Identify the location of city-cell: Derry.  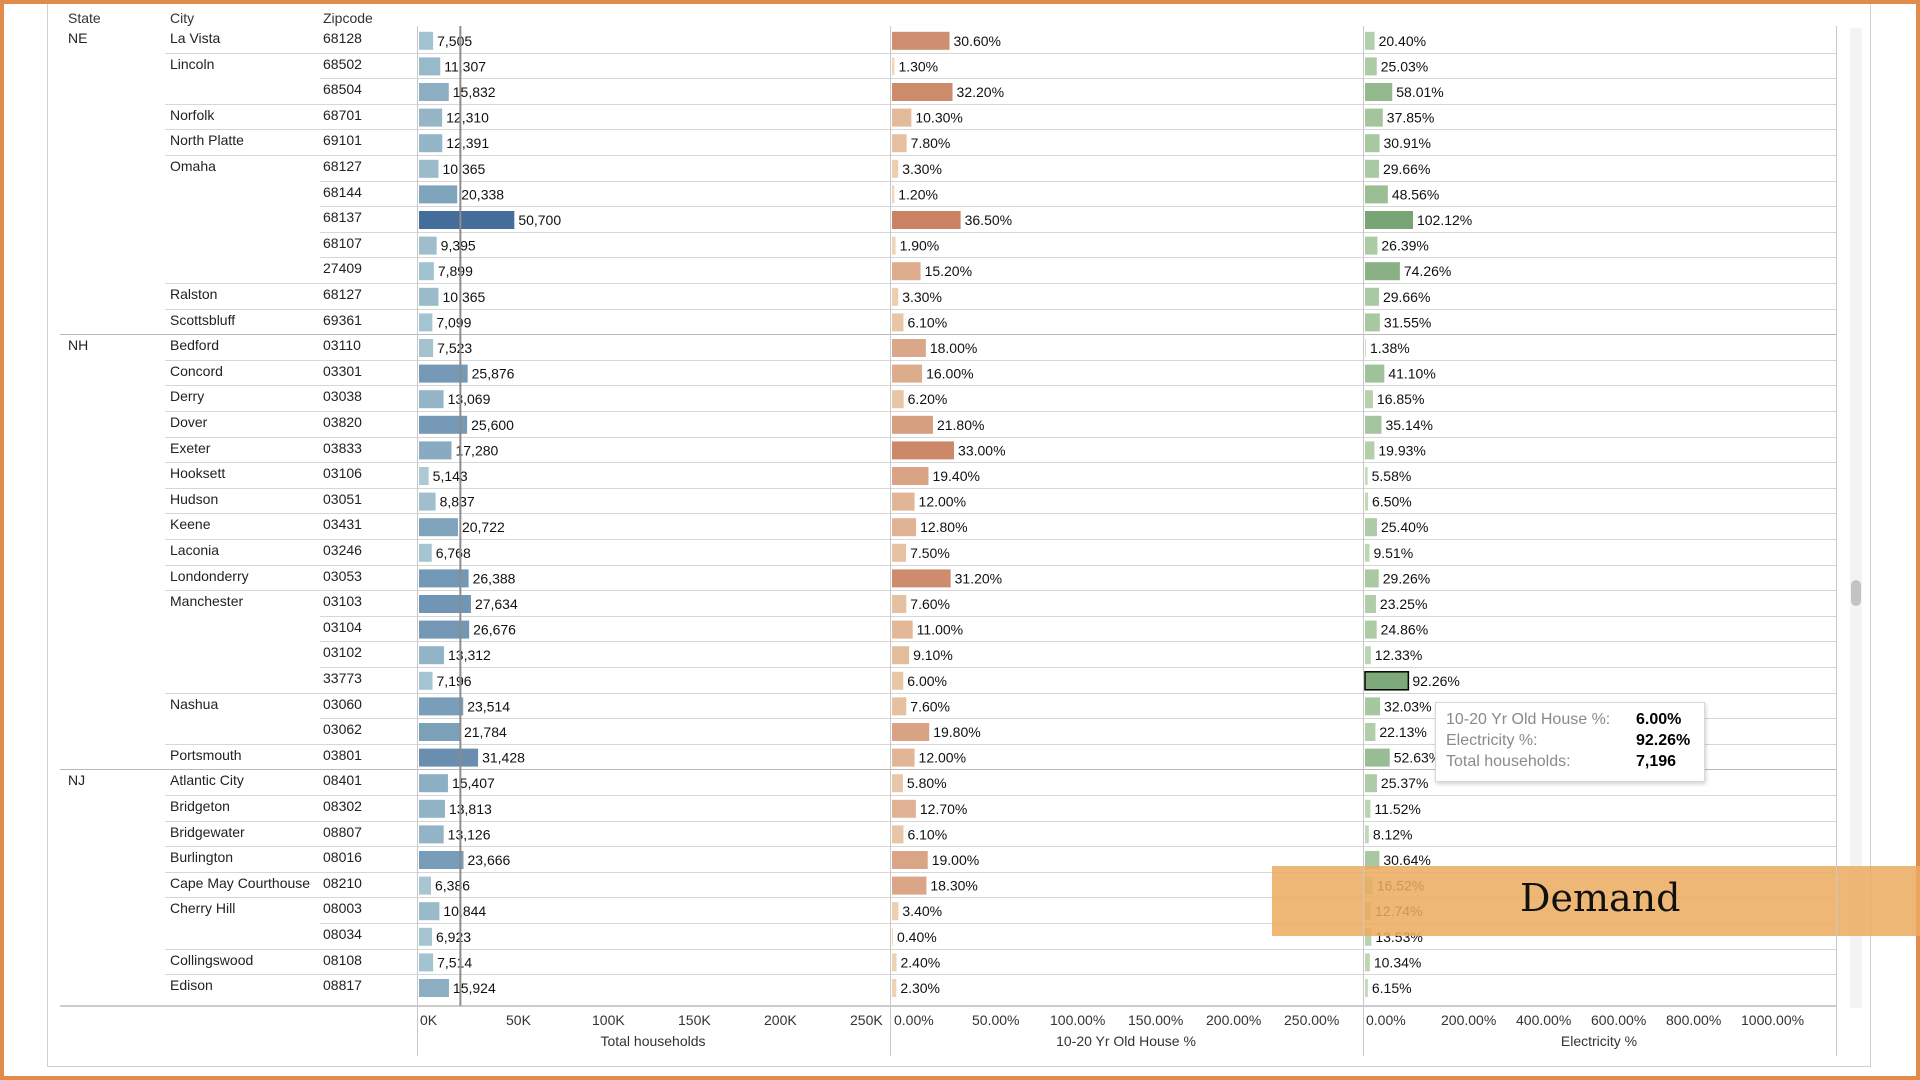
(187, 396).